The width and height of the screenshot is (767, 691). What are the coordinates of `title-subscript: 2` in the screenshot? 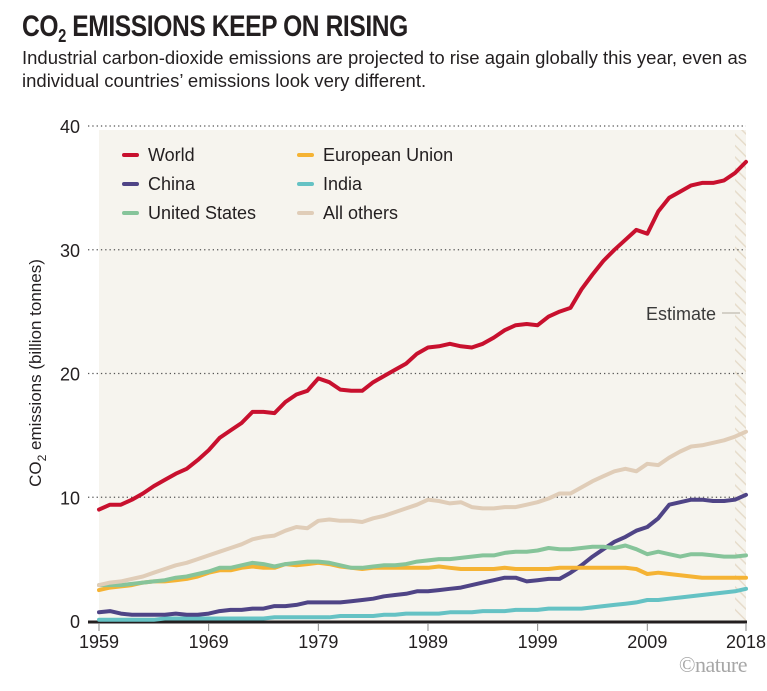 It's located at (62, 36).